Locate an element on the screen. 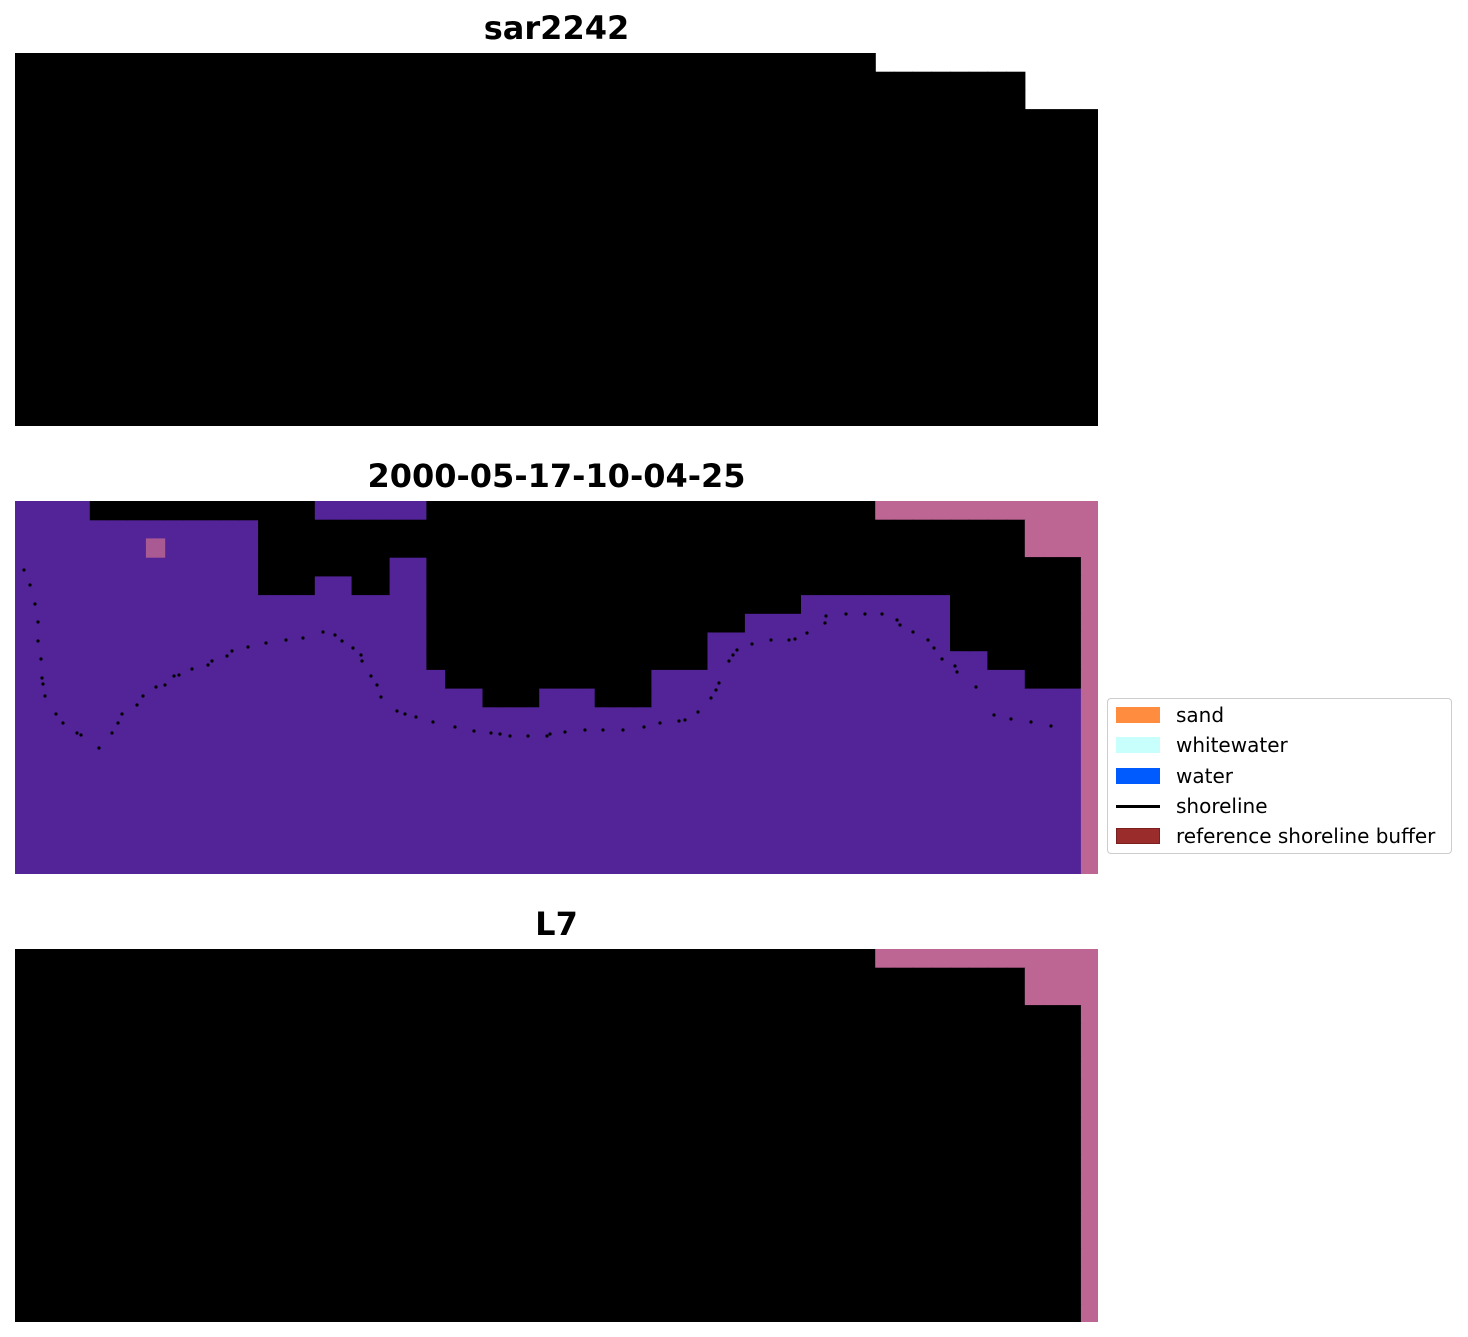 This screenshot has width=1468, height=1337. whitewater-swatch is located at coordinates (1138, 745).